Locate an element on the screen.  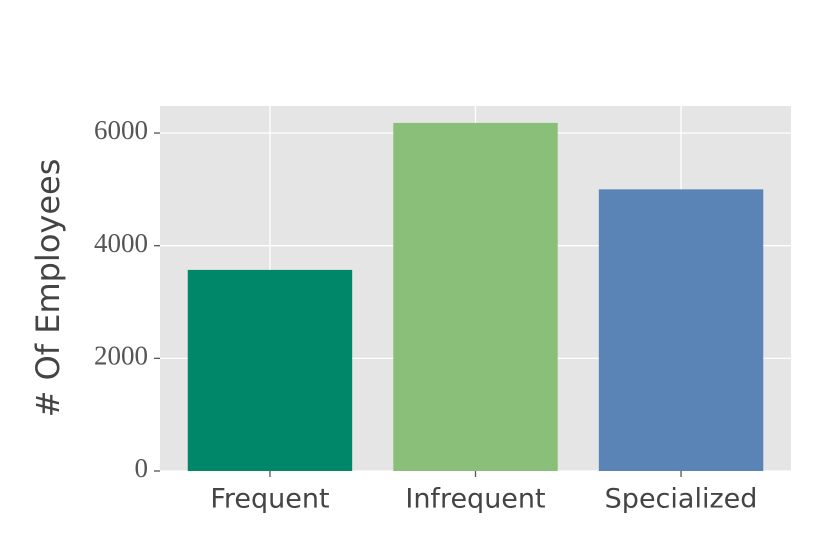
x-tick-label: Frequent is located at coordinates (269, 499).